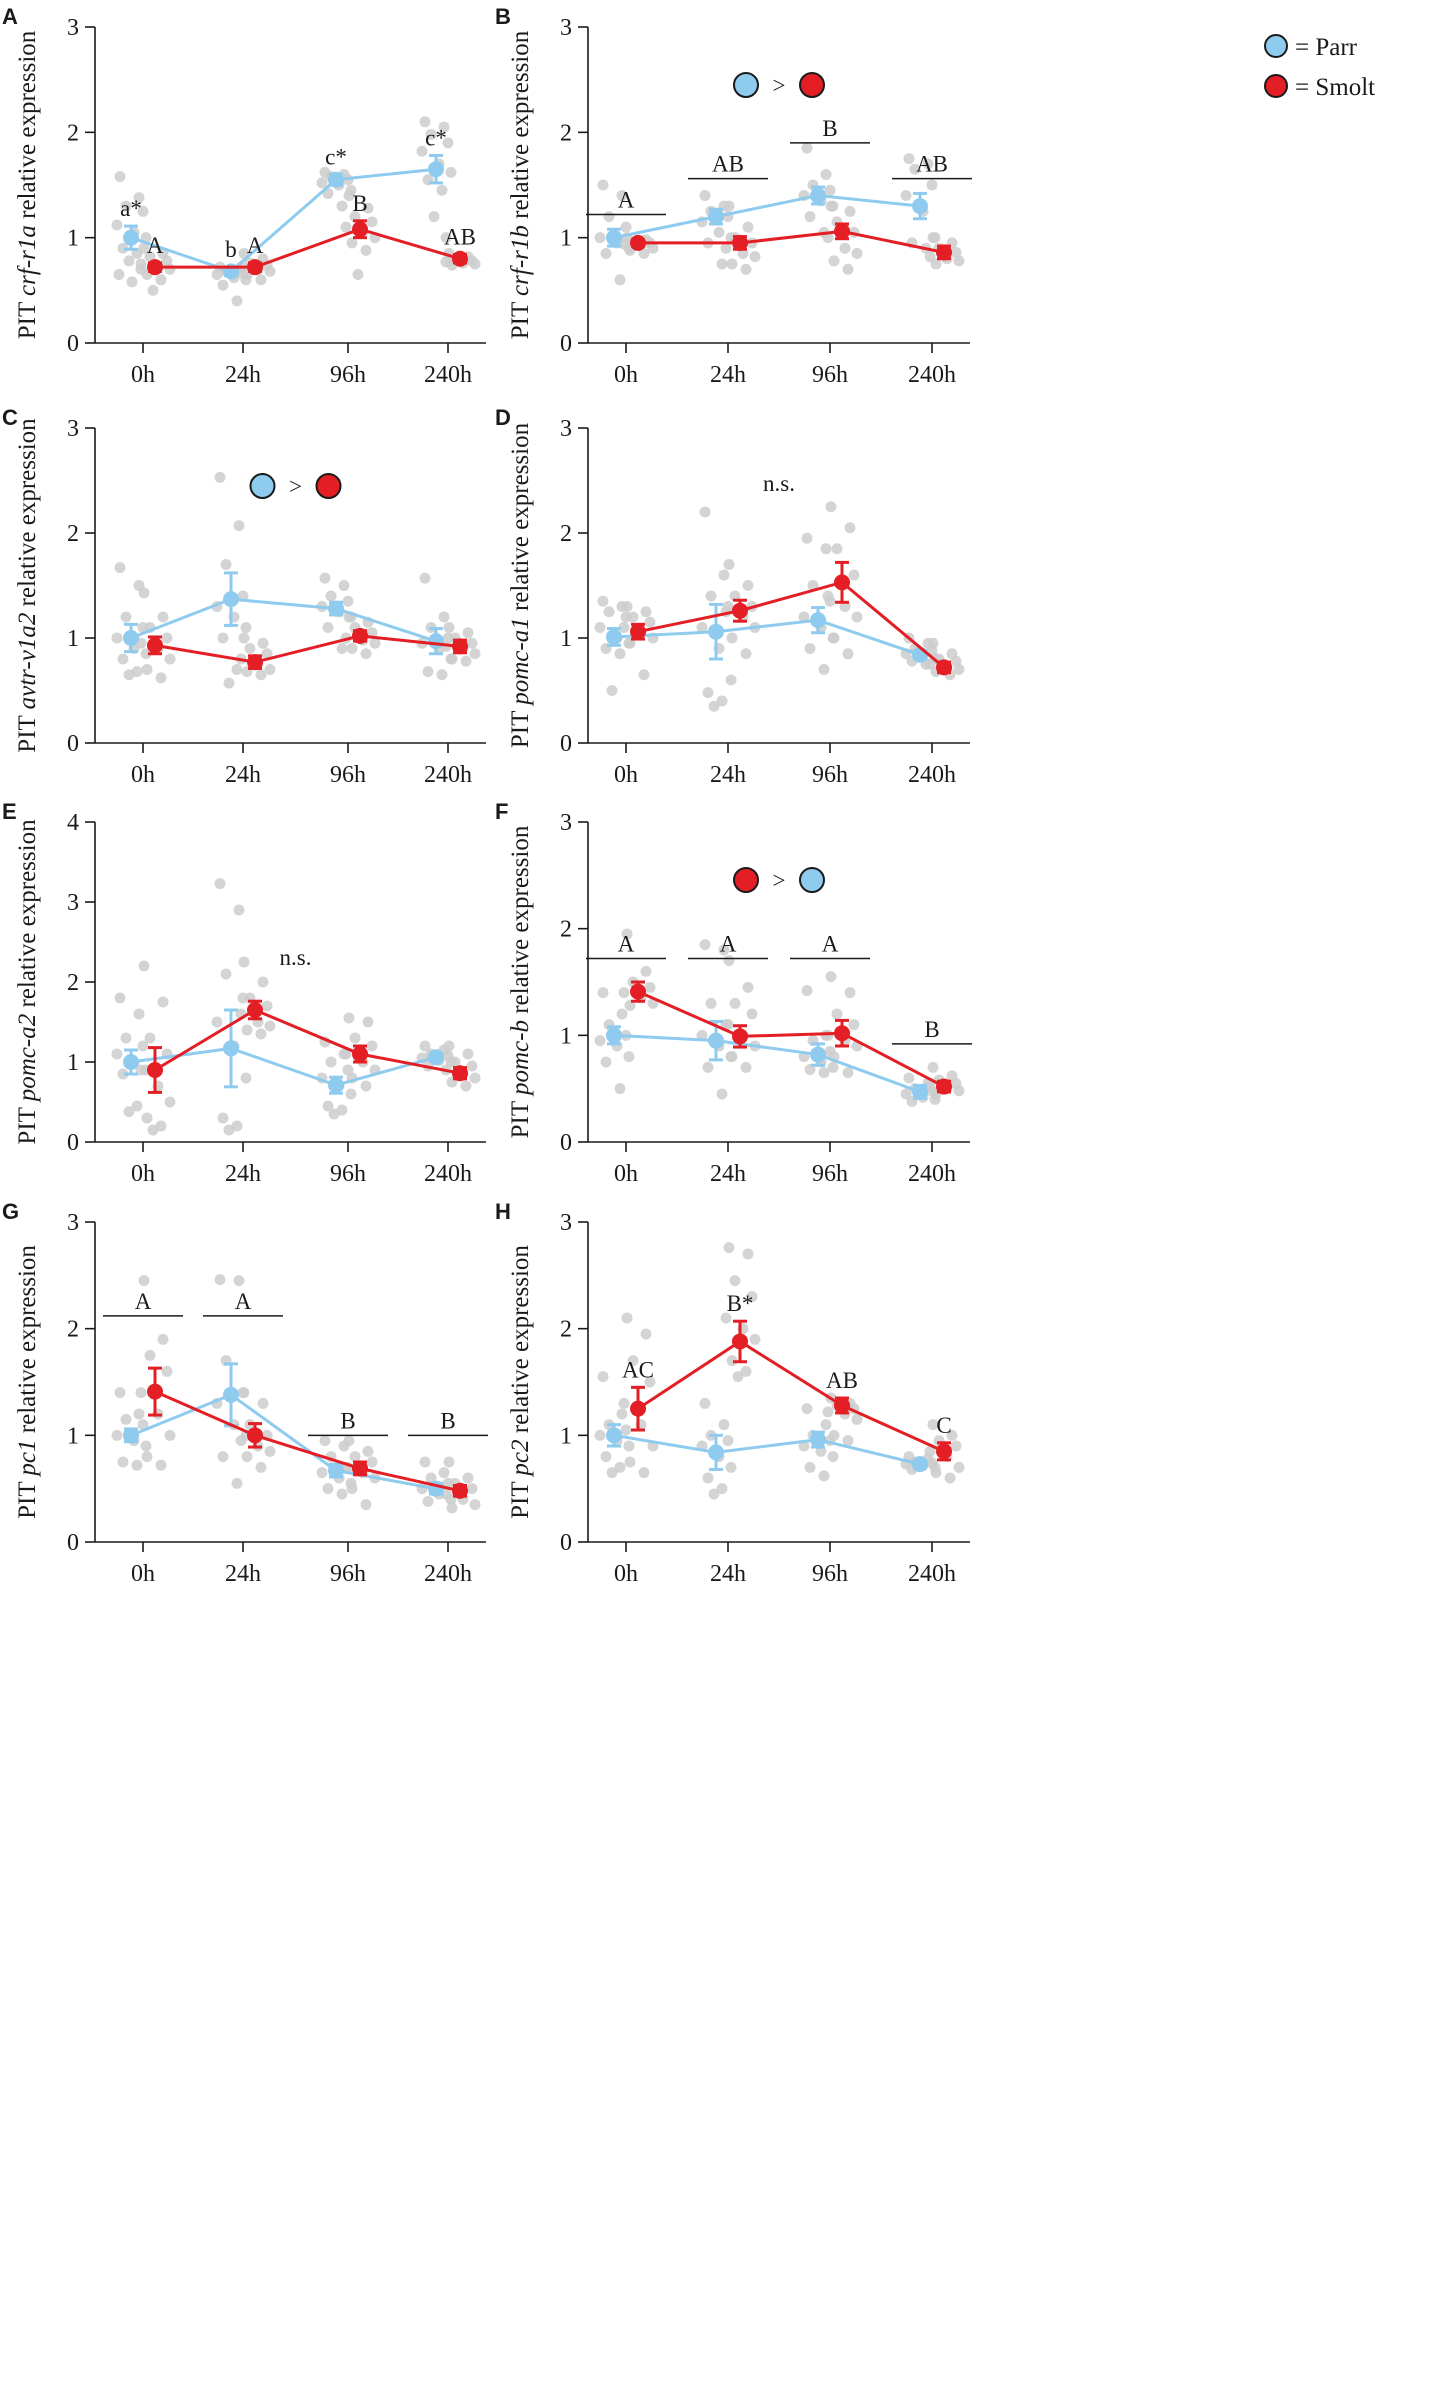 The width and height of the screenshot is (1453, 2398). I want to click on x-tick-label: 240h, so click(448, 775).